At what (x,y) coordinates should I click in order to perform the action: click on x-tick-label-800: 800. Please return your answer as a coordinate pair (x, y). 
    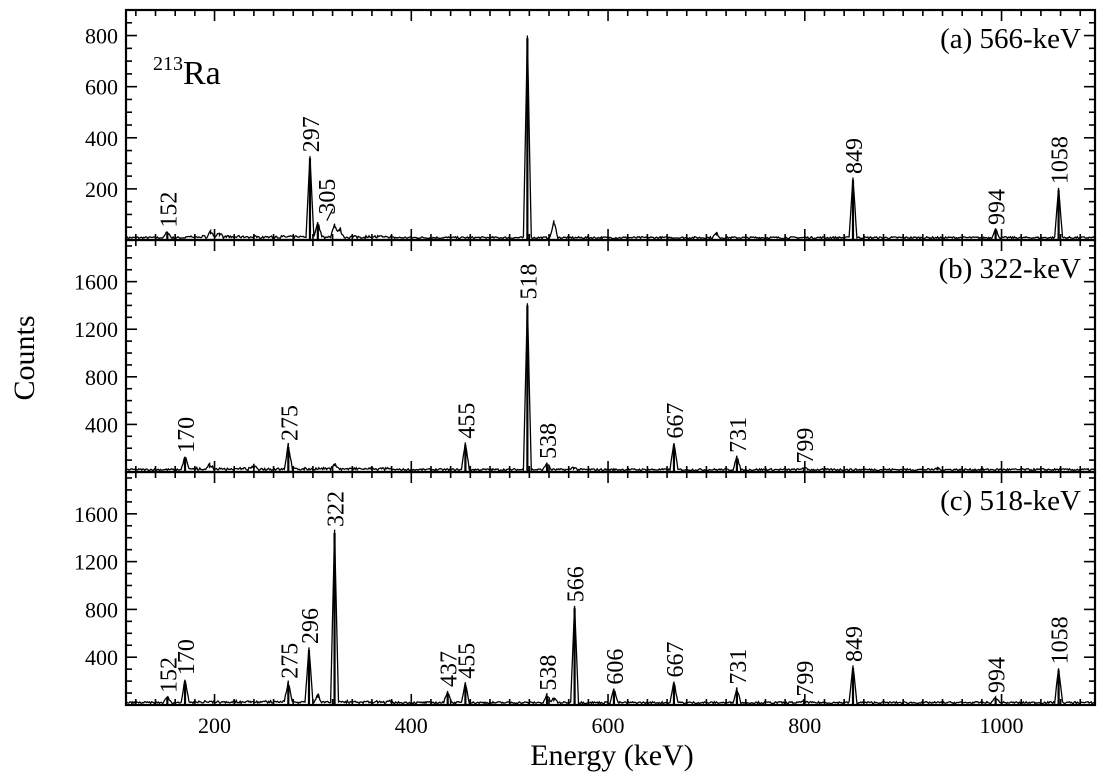
    Looking at the image, I should click on (804, 725).